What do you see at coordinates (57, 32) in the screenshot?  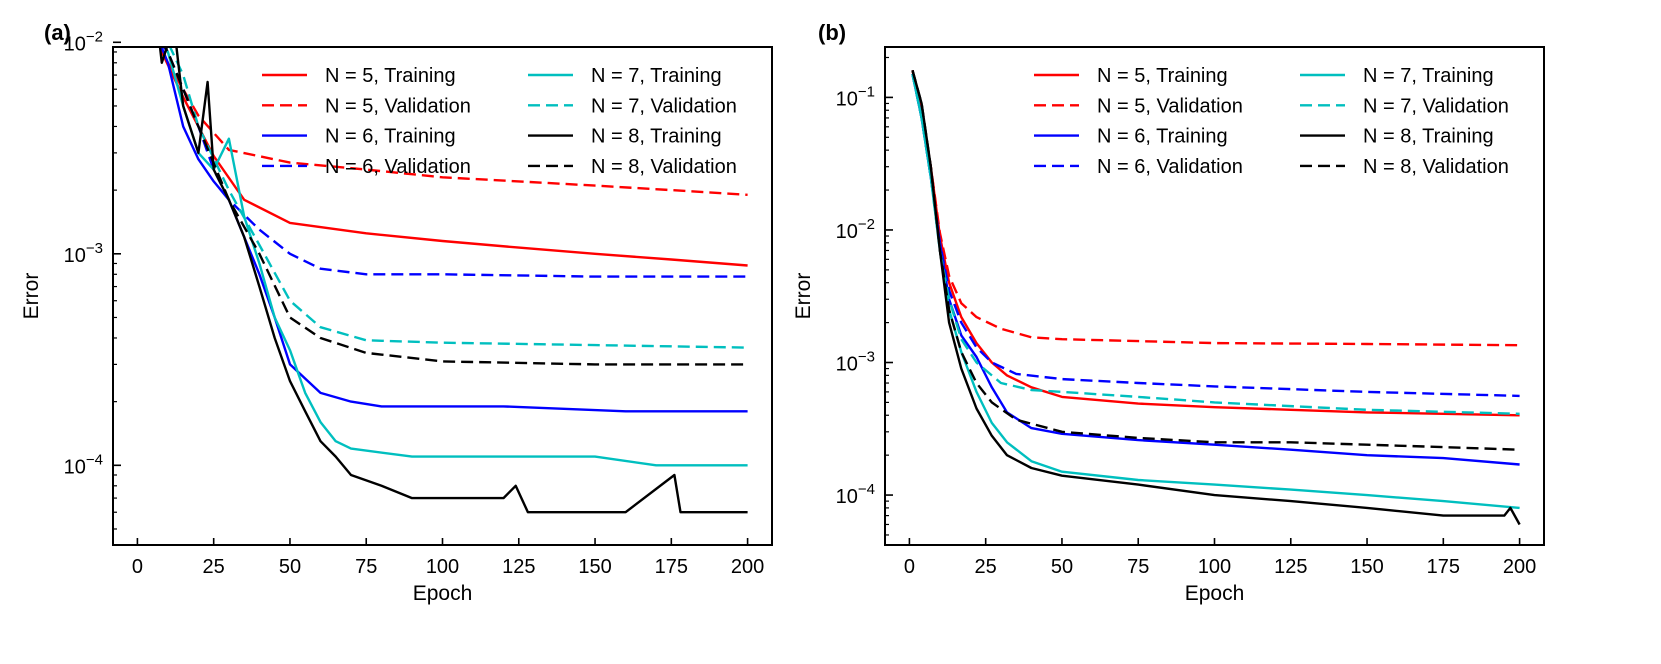 I see `panel-label: (a)` at bounding box center [57, 32].